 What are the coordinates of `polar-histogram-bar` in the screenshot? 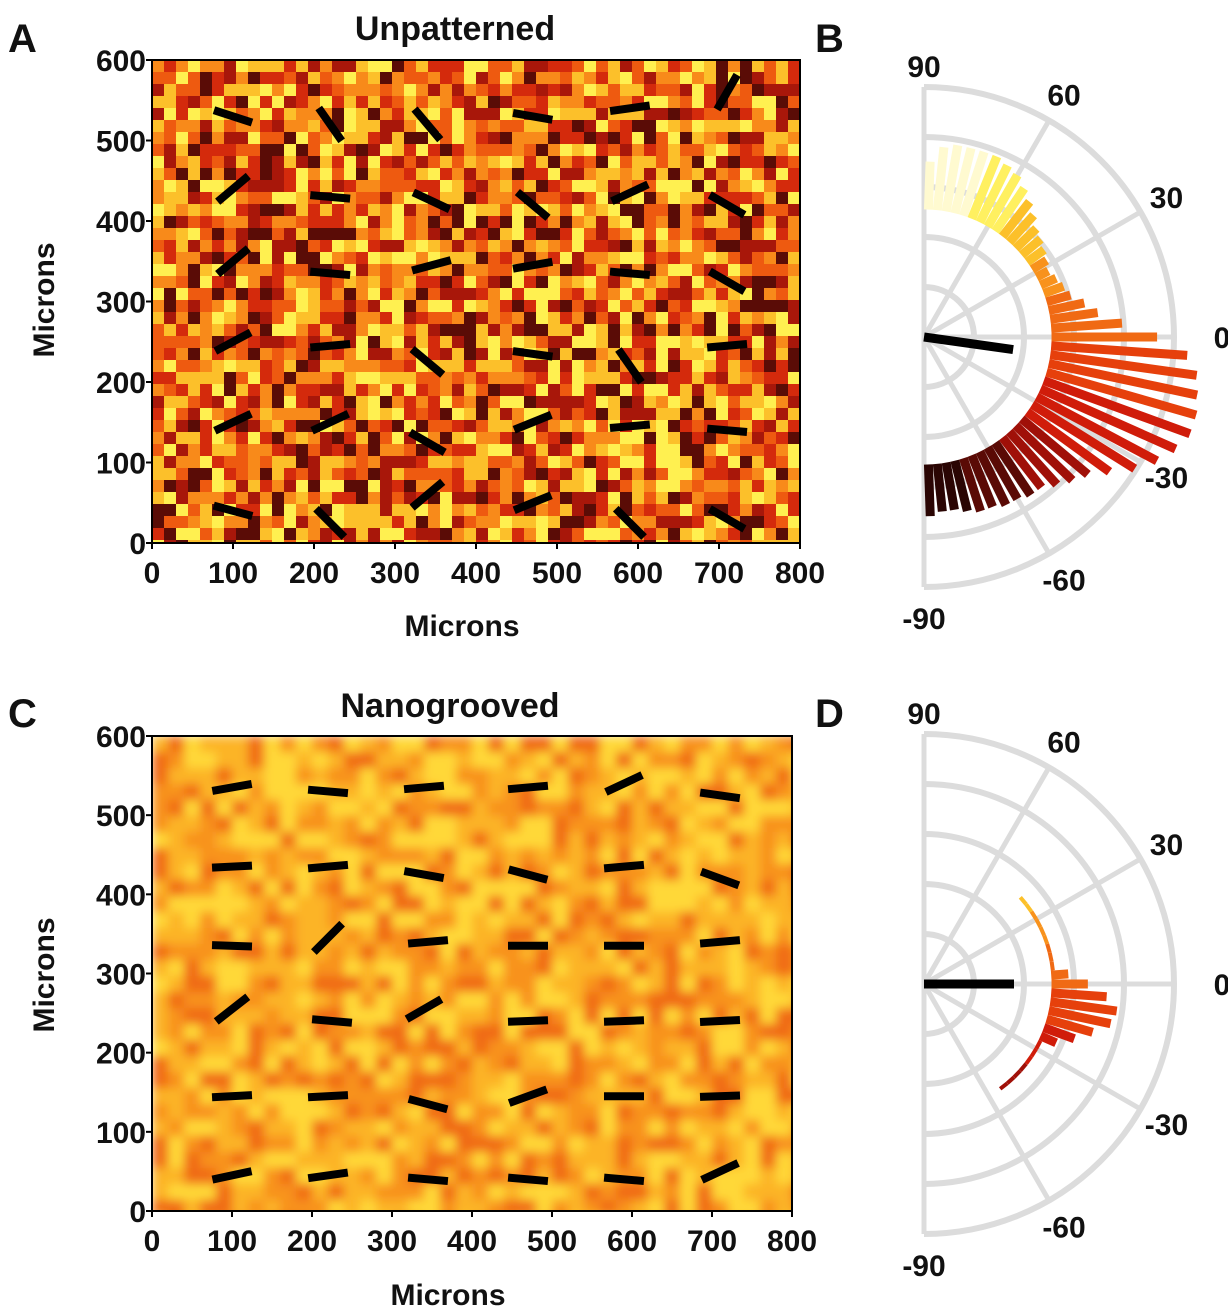 It's located at (1038, 1044).